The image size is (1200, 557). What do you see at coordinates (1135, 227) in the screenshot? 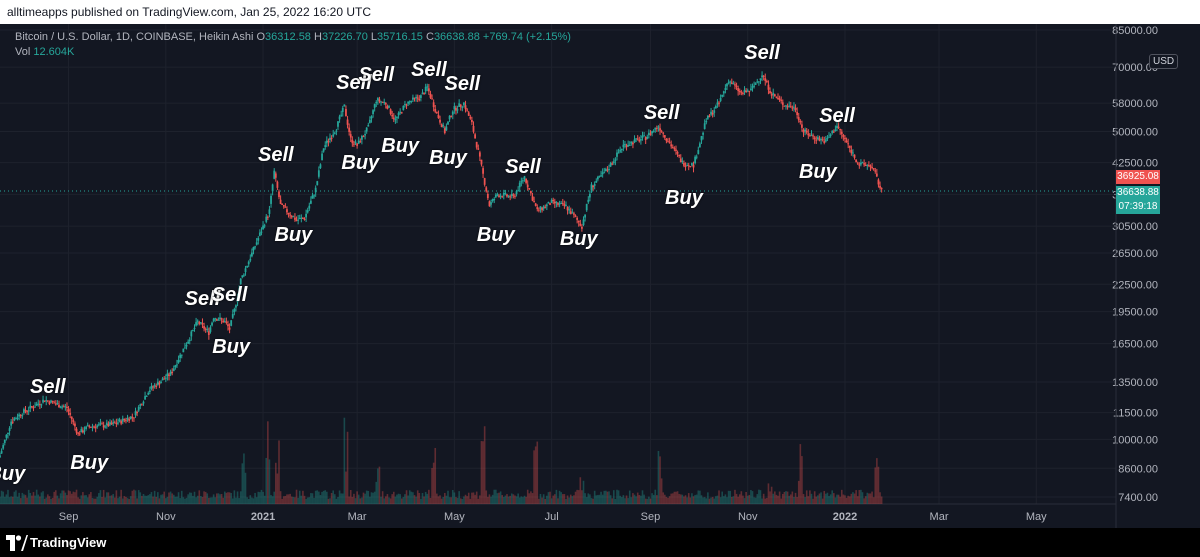
I see `price-tick-label: 30500.00` at bounding box center [1135, 227].